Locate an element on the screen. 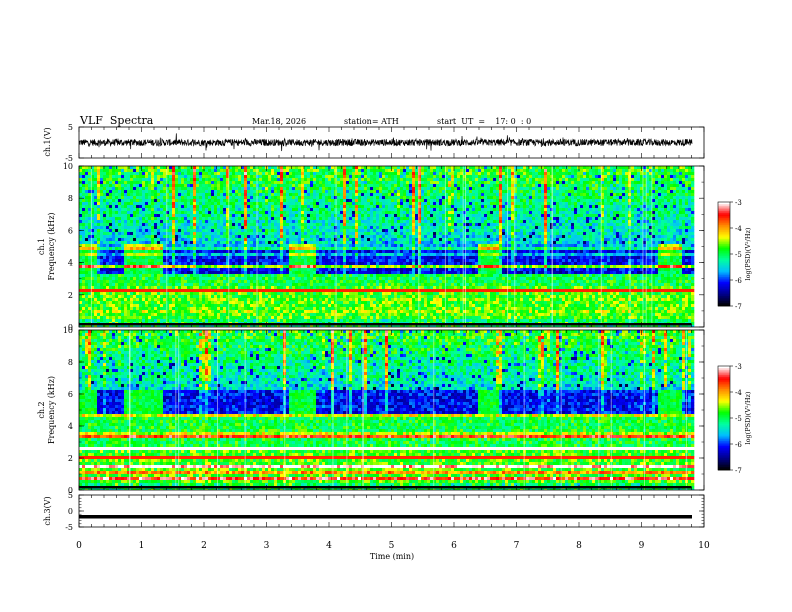 Image resolution: width=792 pixels, height=612 pixels. start-ut-label: start UT = 17: 0 : 0 is located at coordinates (484, 121).